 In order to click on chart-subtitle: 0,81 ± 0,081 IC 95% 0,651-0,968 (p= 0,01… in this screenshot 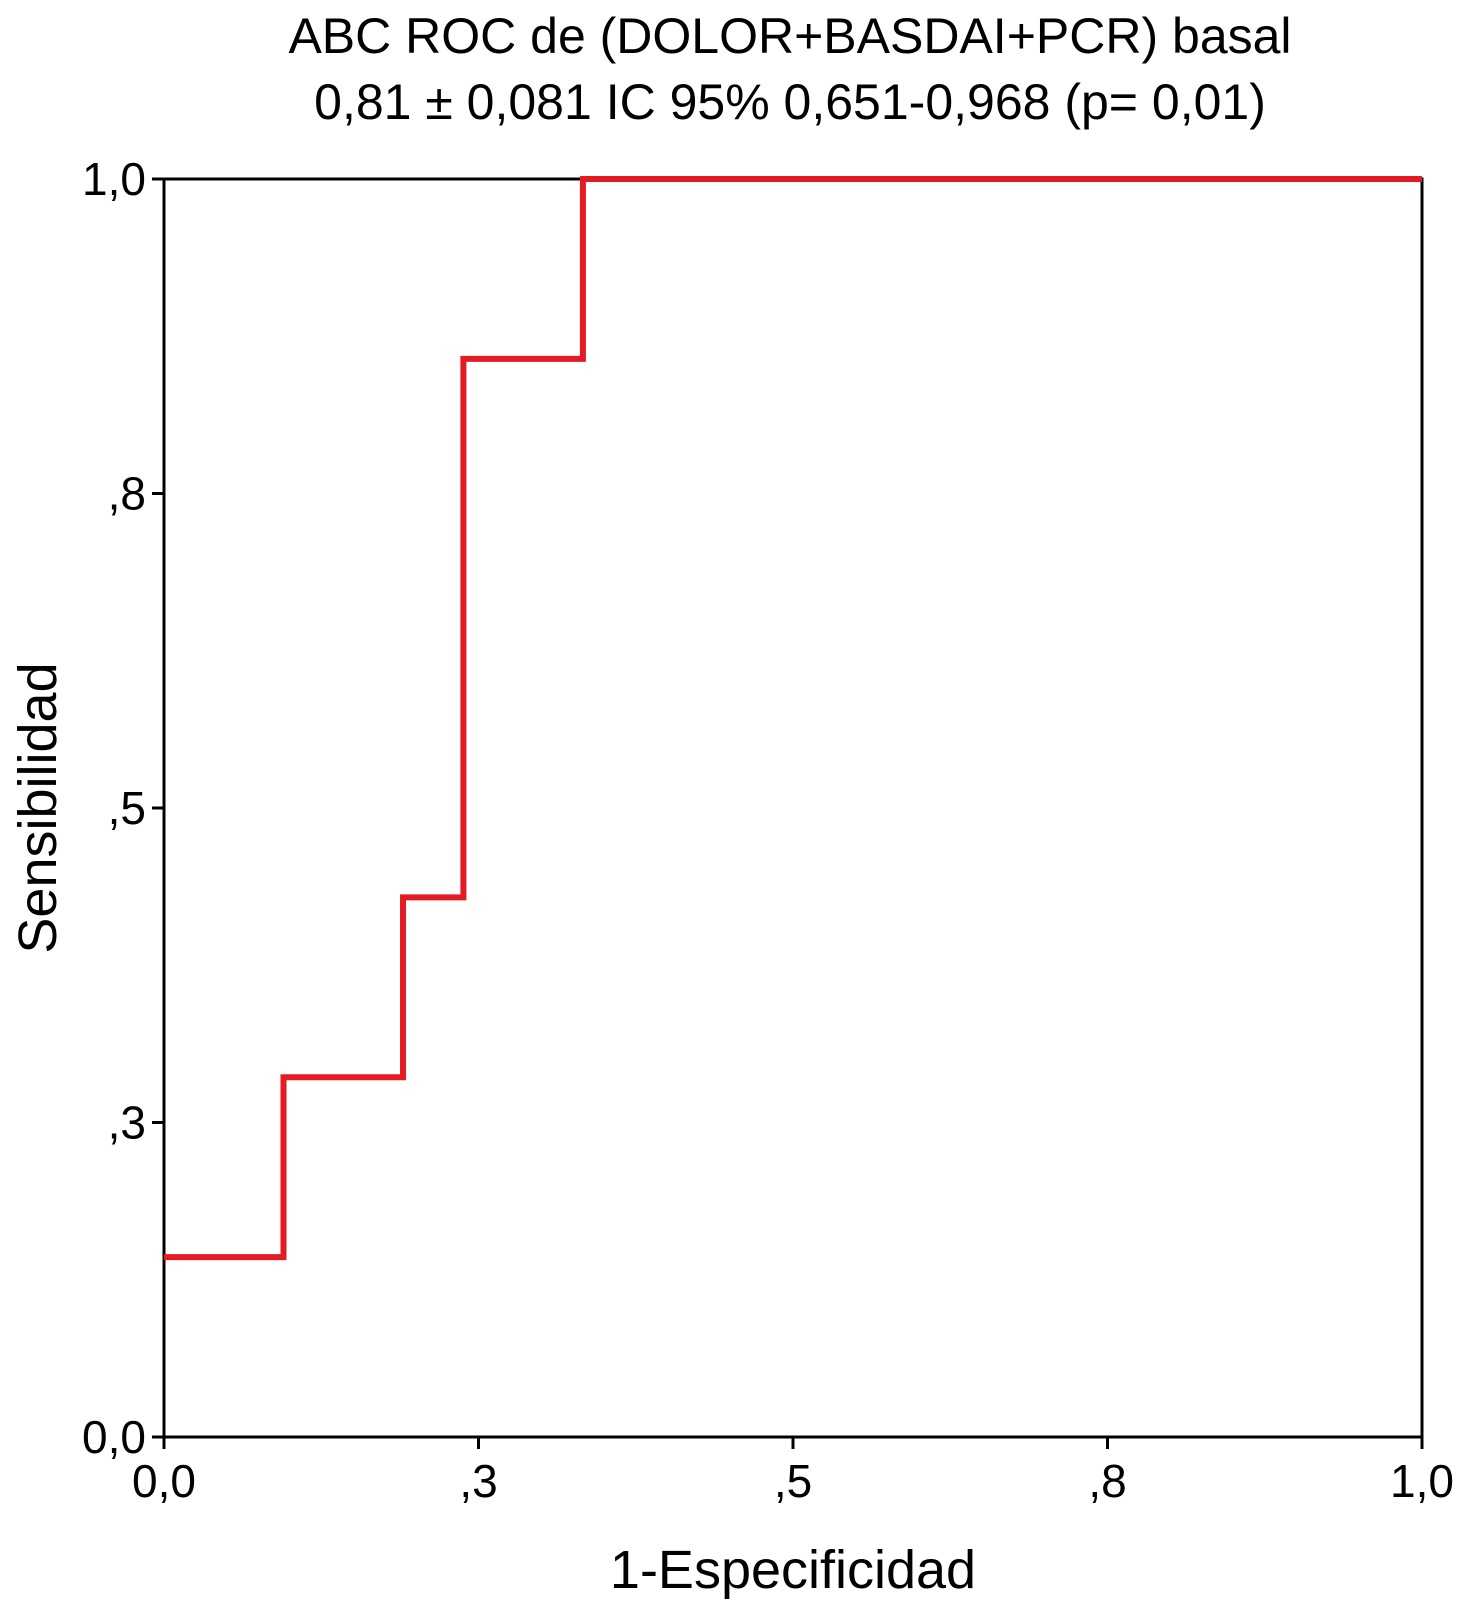, I will do `click(790, 102)`.